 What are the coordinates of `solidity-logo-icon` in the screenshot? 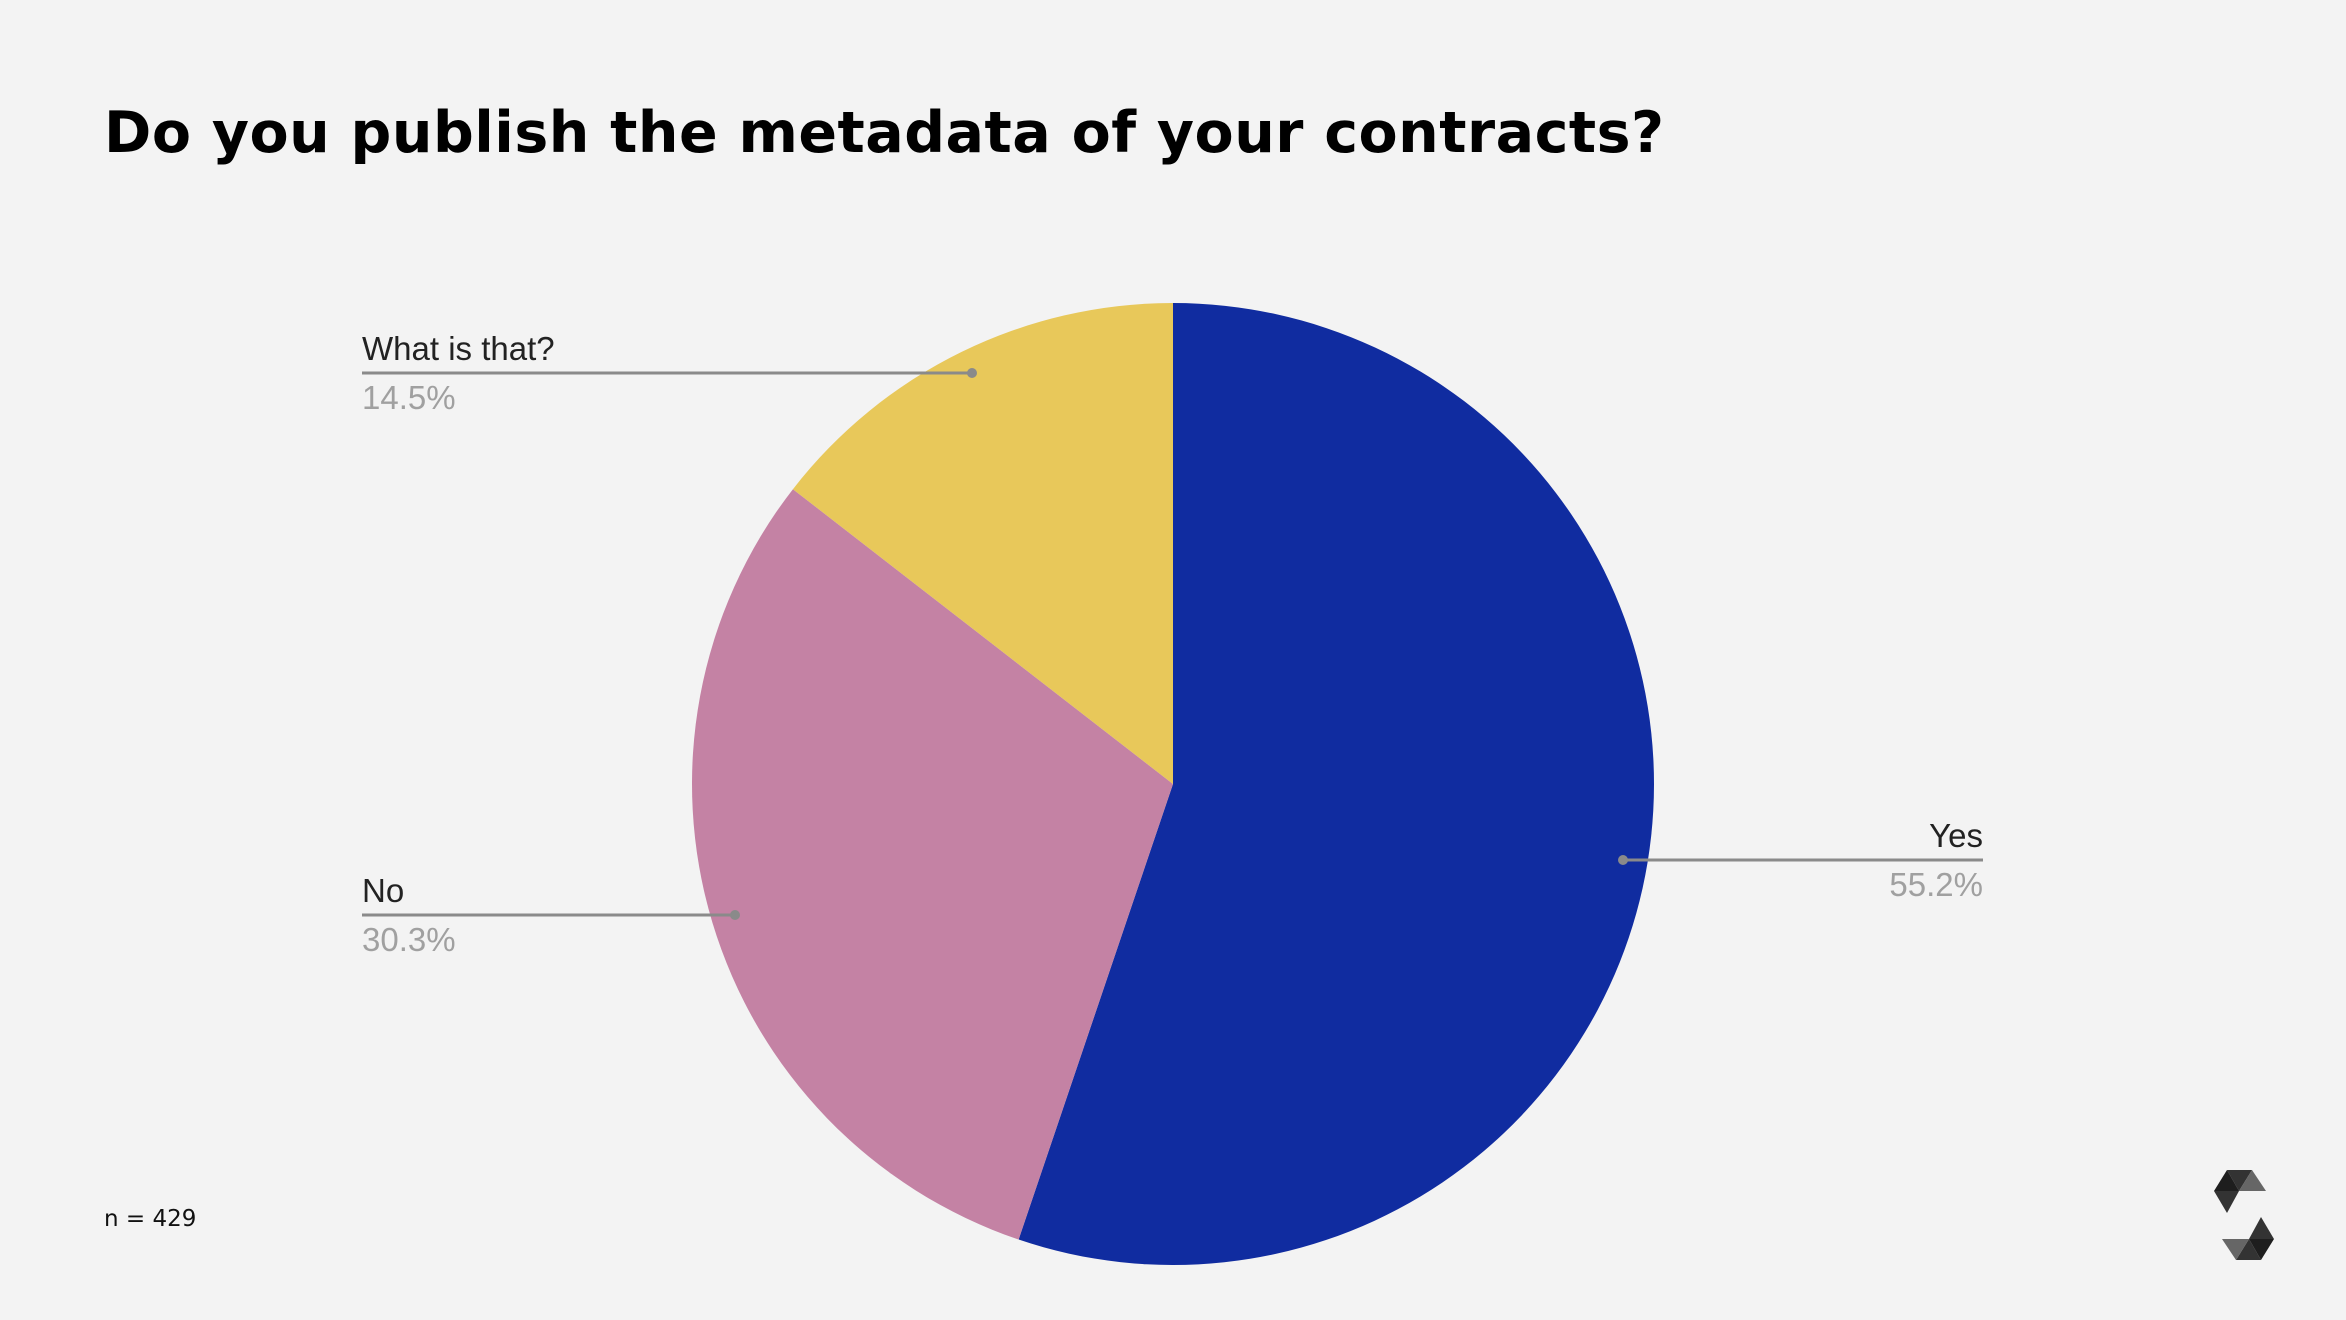 It's located at (2244, 1215).